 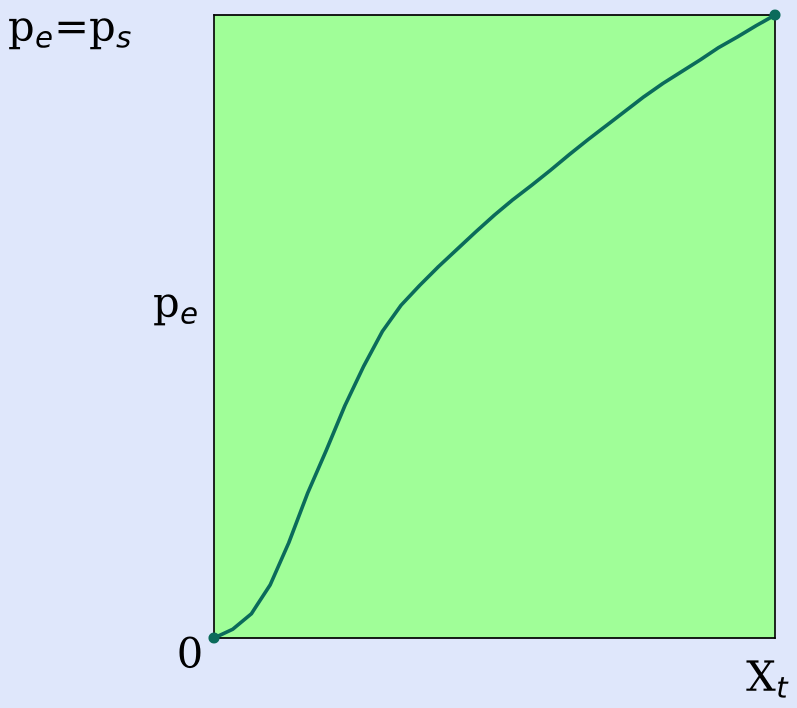 I want to click on text: X$_{t}$, so click(x=767, y=679).